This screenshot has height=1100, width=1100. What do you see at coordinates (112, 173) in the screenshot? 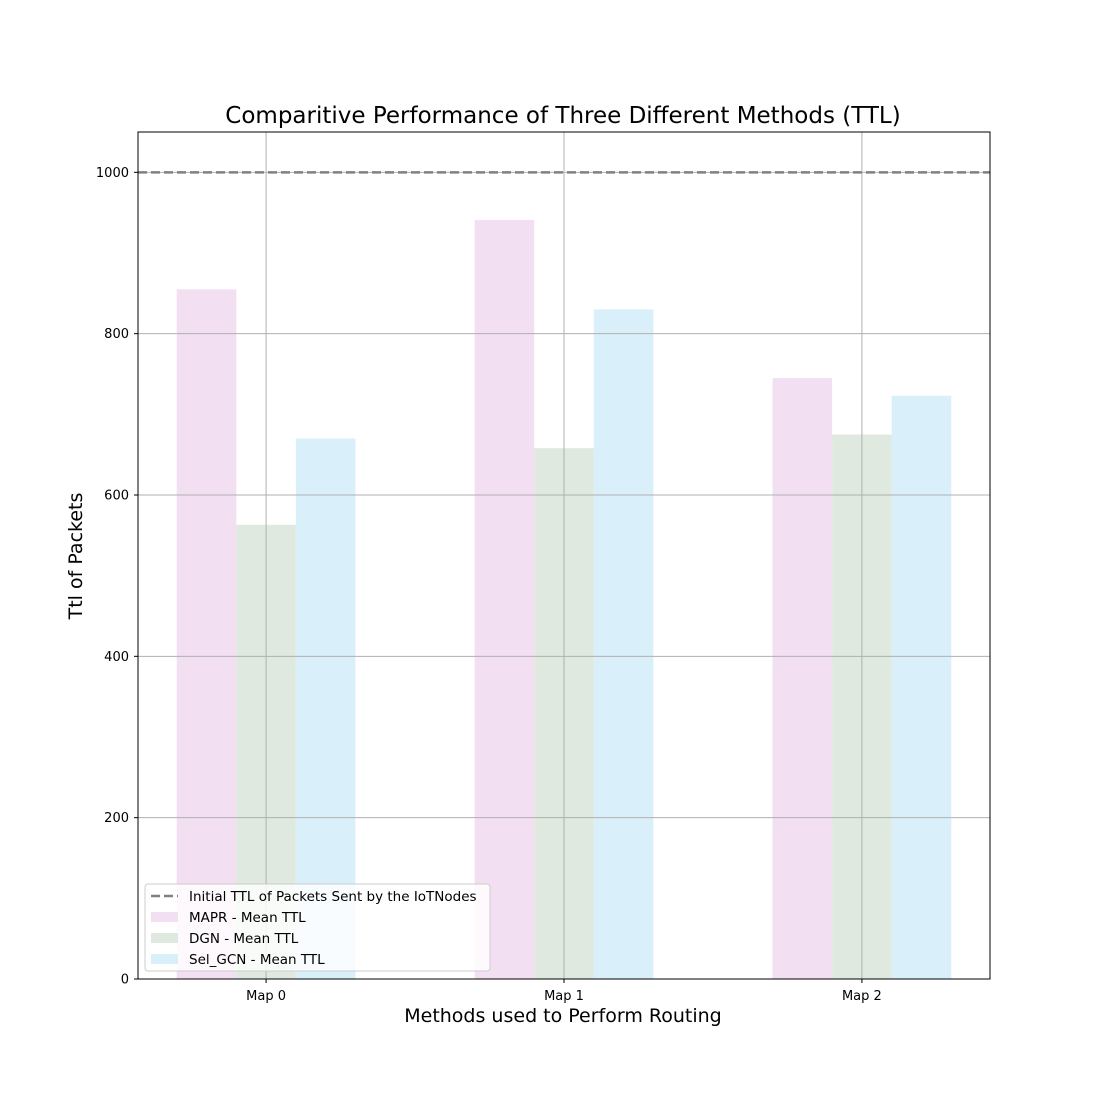
I see `y-tick-label: 1000` at bounding box center [112, 173].